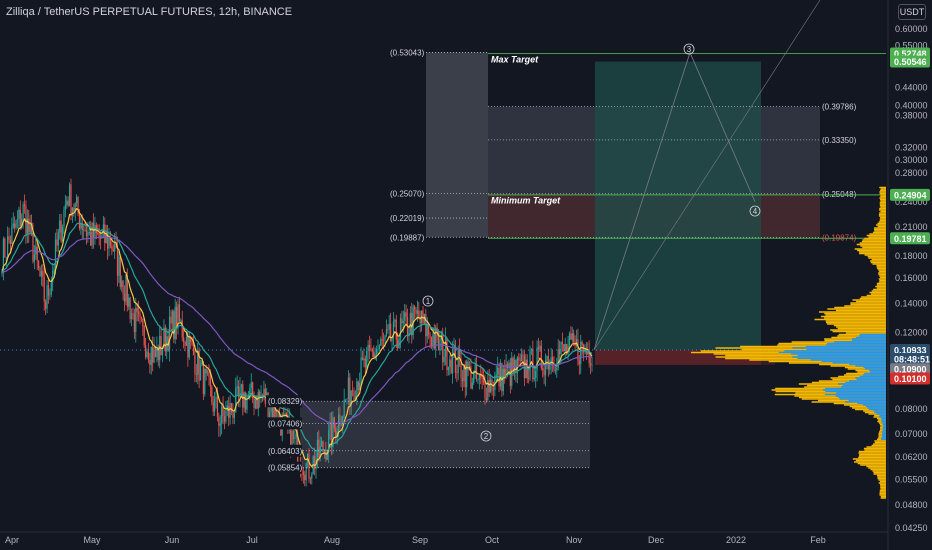  I want to click on price-tick-label: 0.40000, so click(911, 106).